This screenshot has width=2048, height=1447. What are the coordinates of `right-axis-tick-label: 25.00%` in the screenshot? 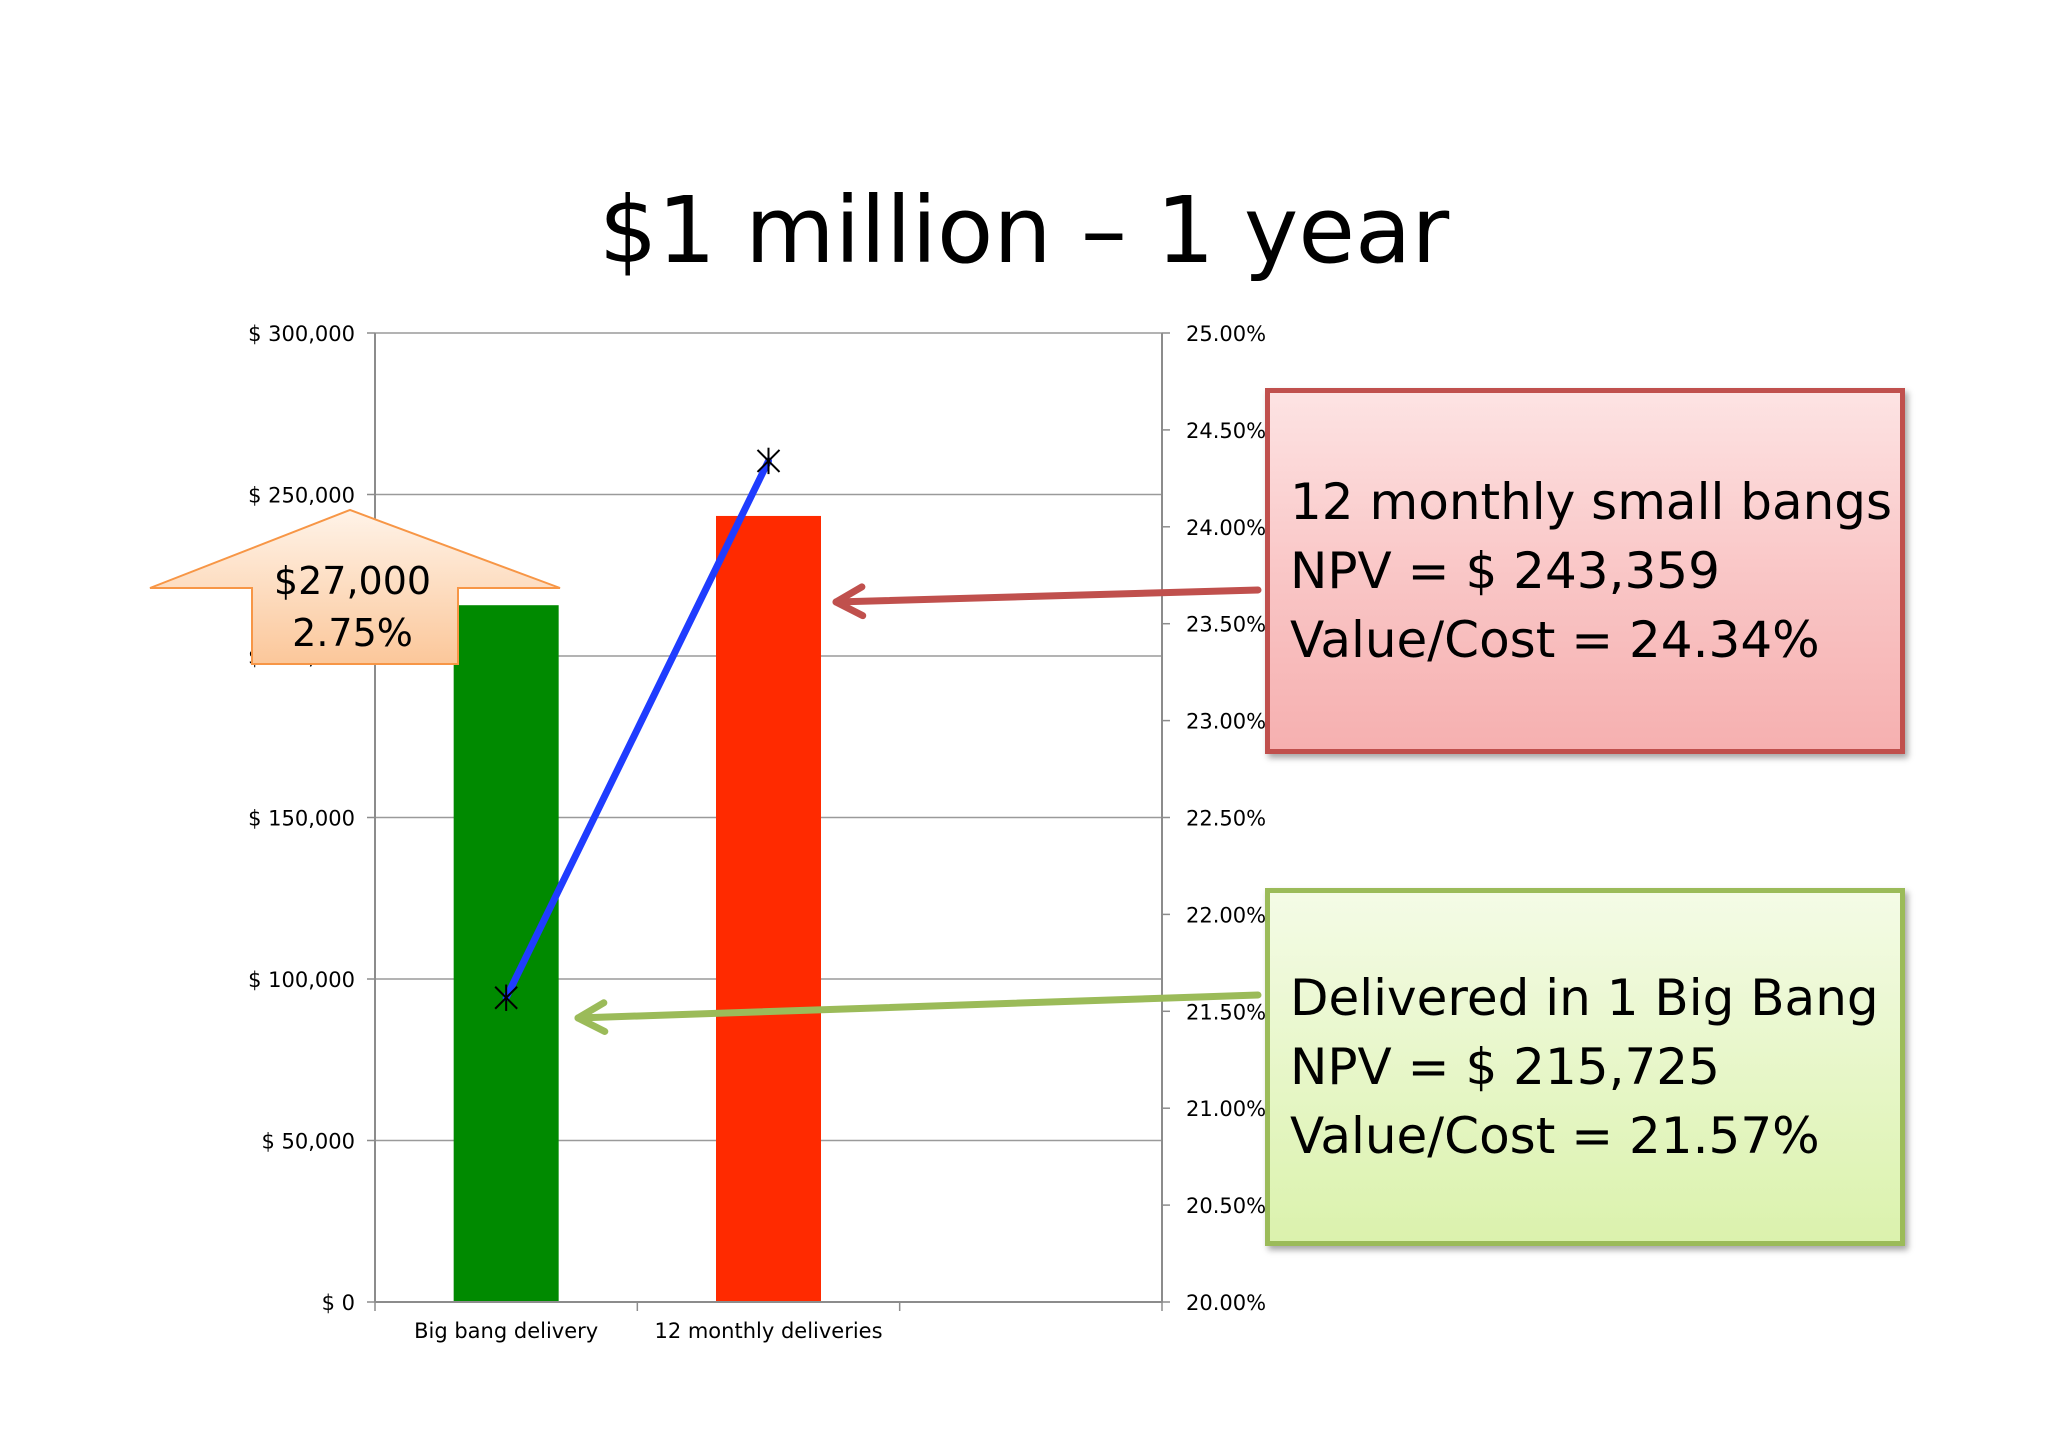 It's located at (1226, 334).